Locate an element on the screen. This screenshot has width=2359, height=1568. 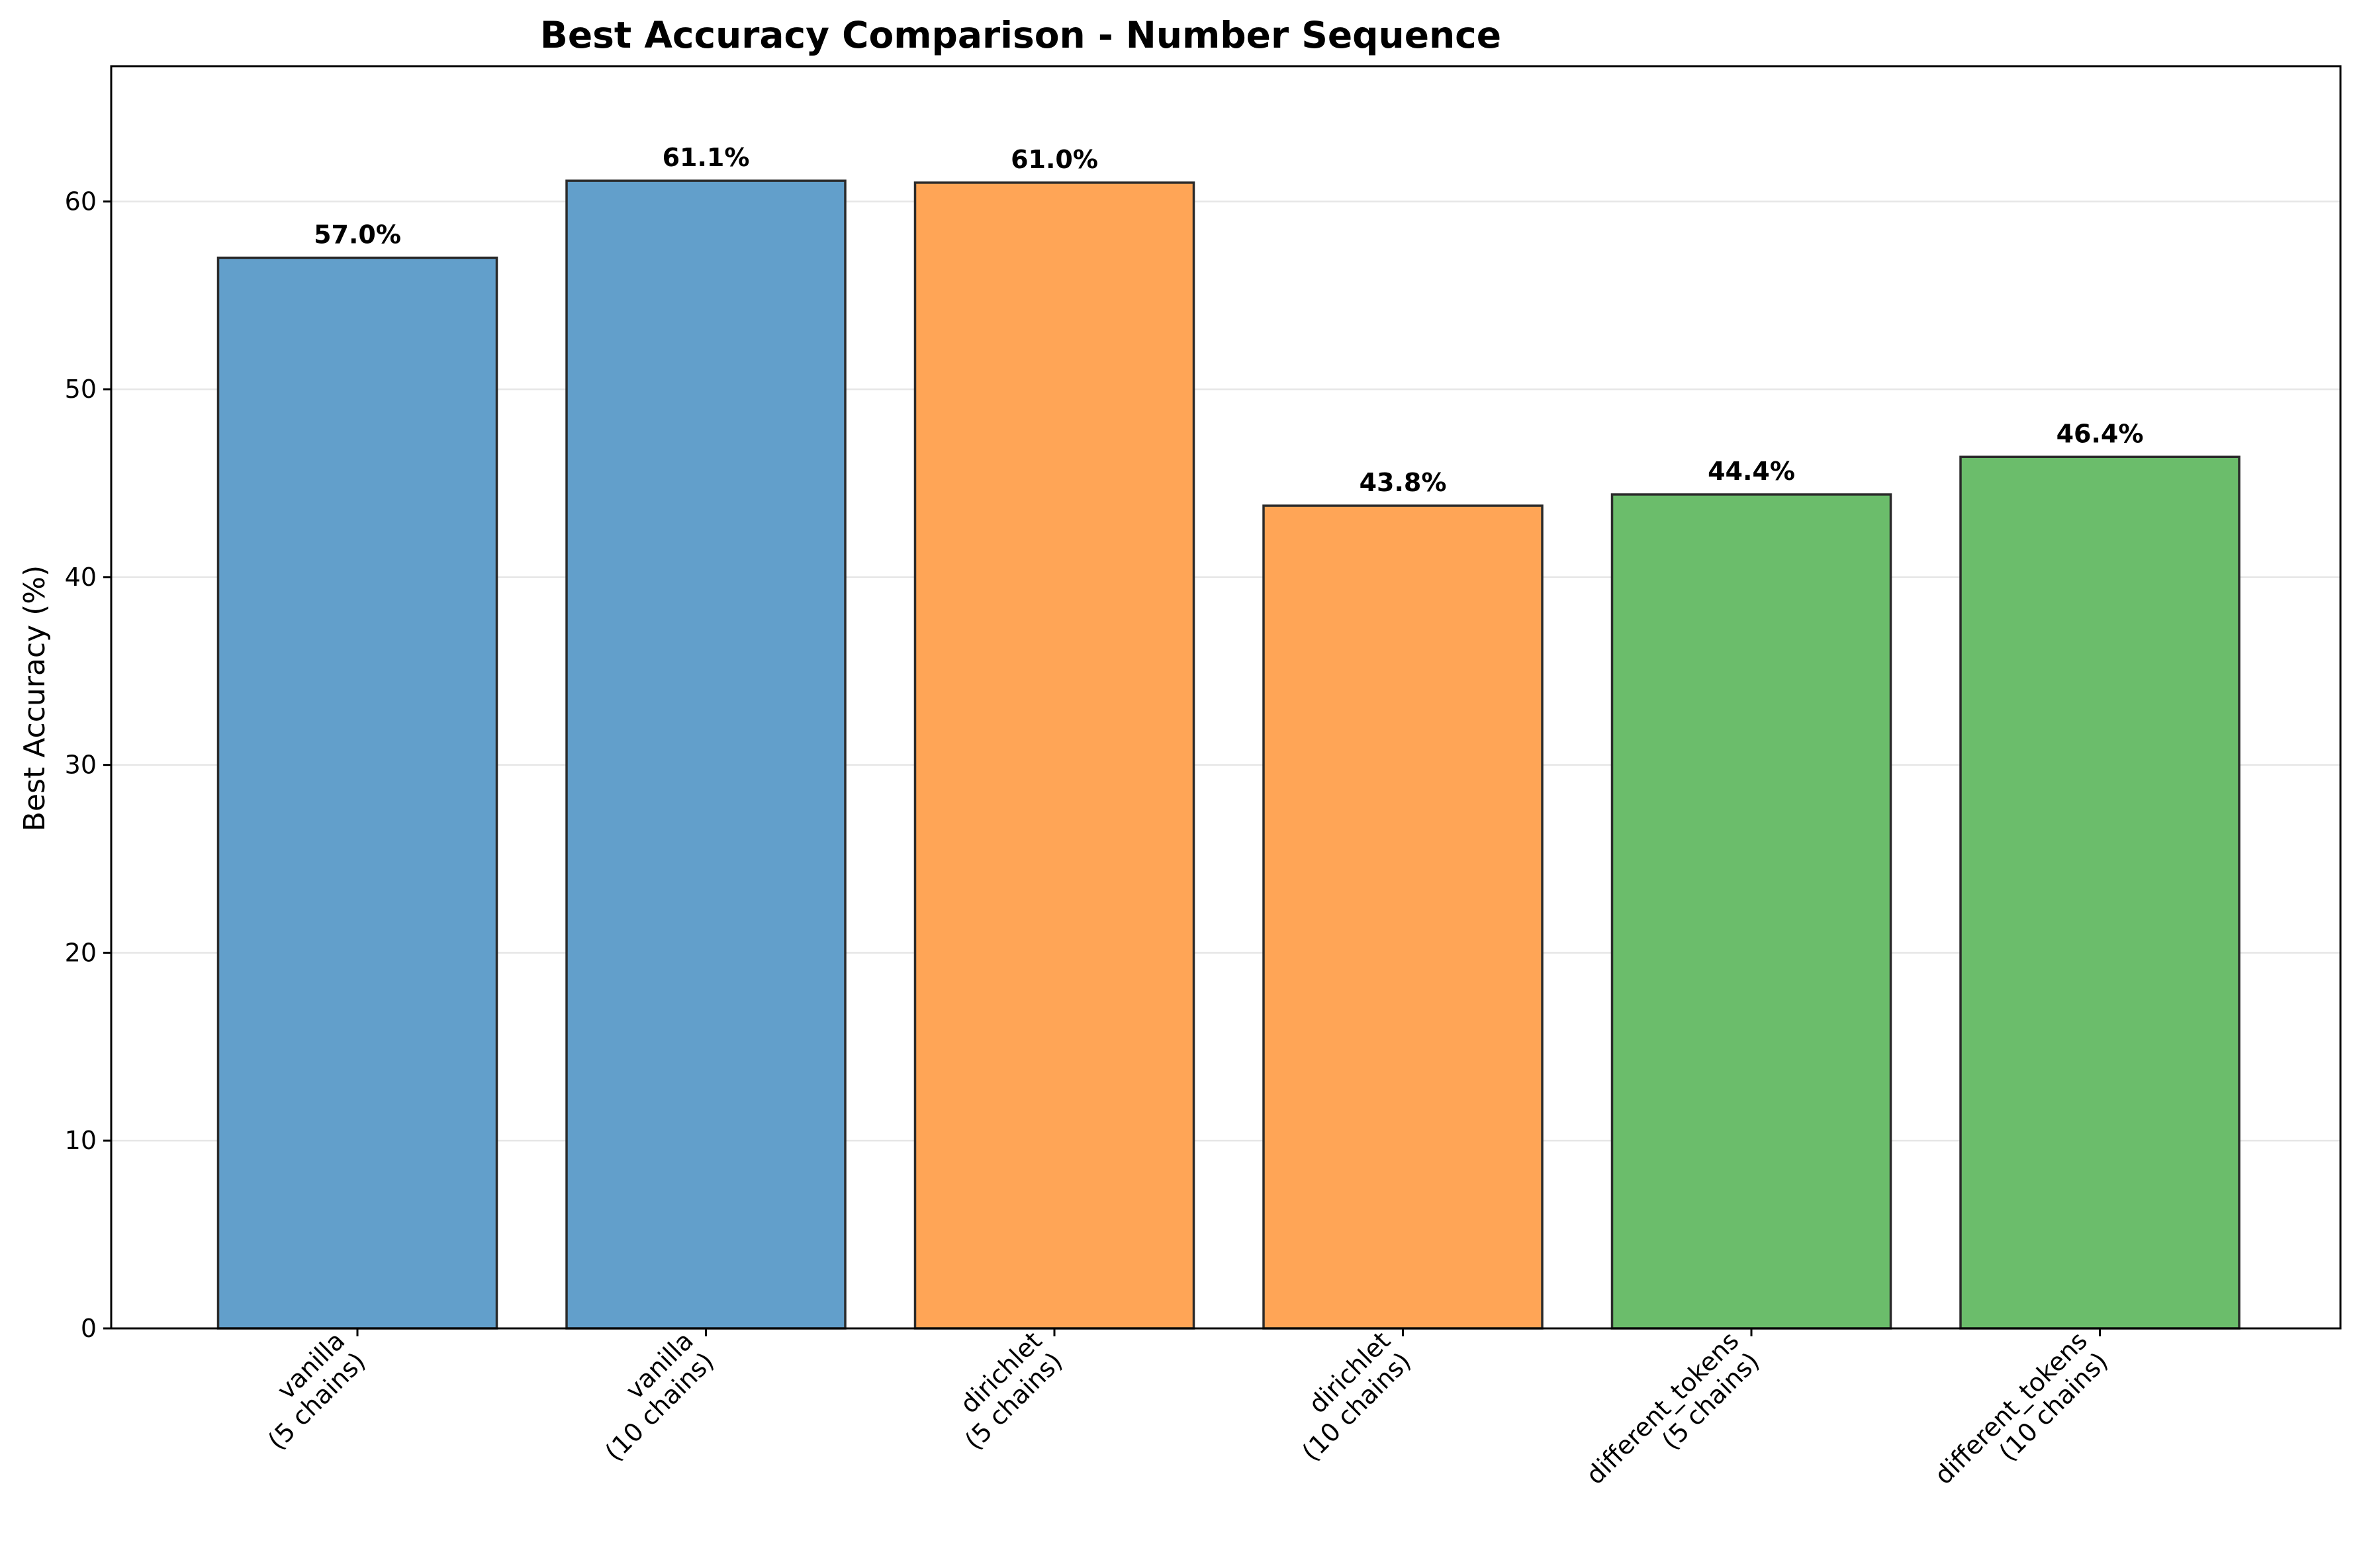
y-tick-label: 60 is located at coordinates (81, 201).